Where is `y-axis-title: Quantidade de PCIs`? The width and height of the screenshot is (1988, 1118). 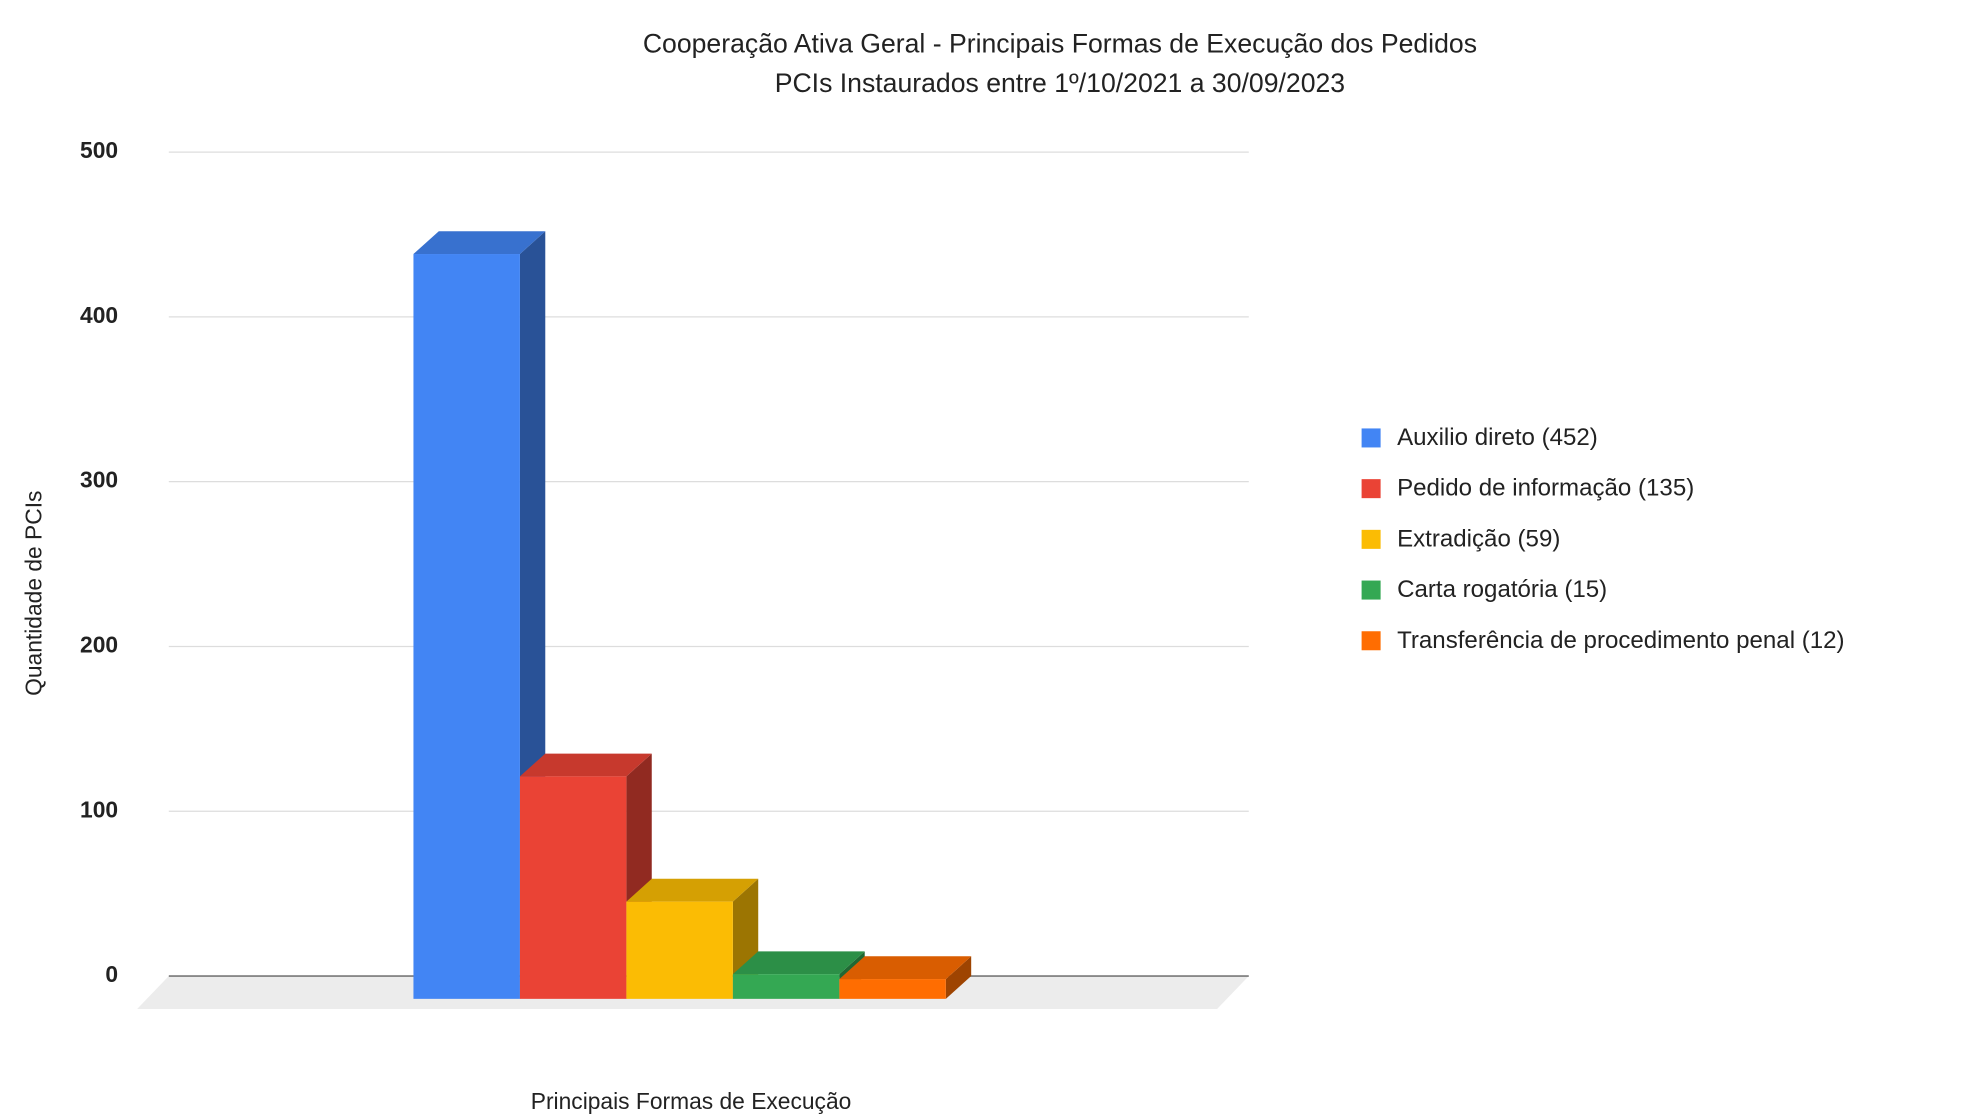
y-axis-title: Quantidade de PCIs is located at coordinates (34, 593).